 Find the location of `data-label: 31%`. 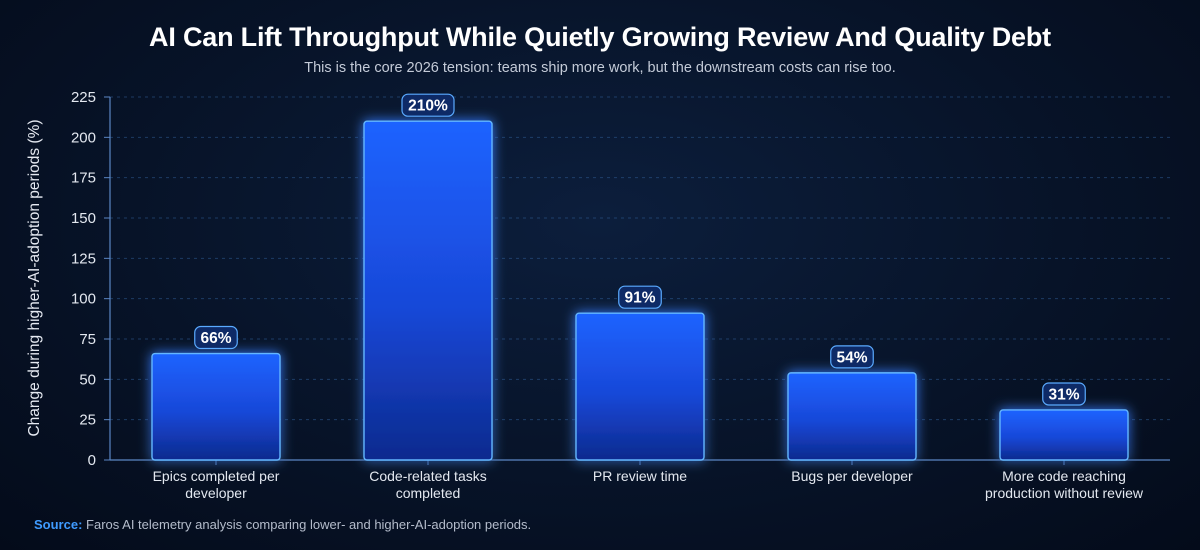

data-label: 31% is located at coordinates (1063, 394).